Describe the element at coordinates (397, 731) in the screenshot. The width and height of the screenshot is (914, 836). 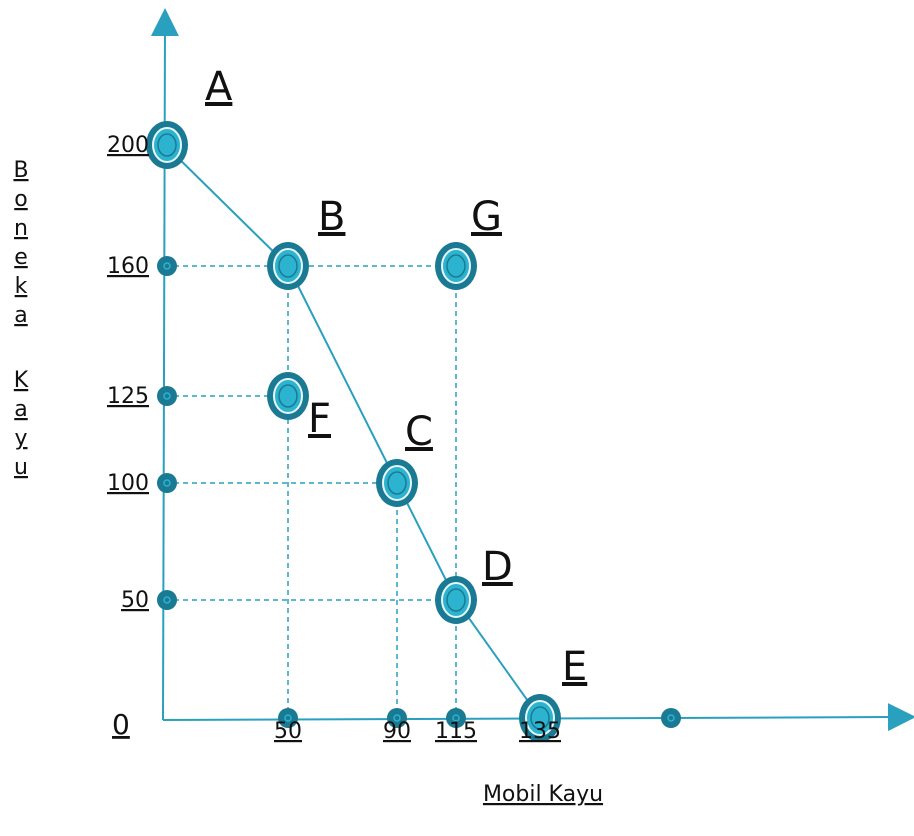
I see `x-tick-90: 90` at that location.